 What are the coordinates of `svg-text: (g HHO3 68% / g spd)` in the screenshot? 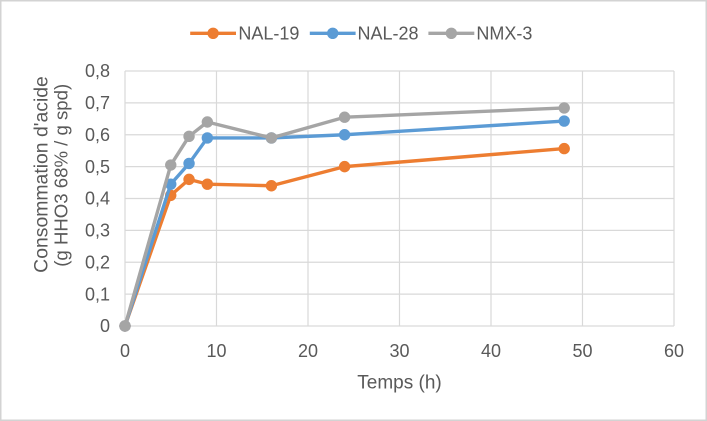 It's located at (60, 175).